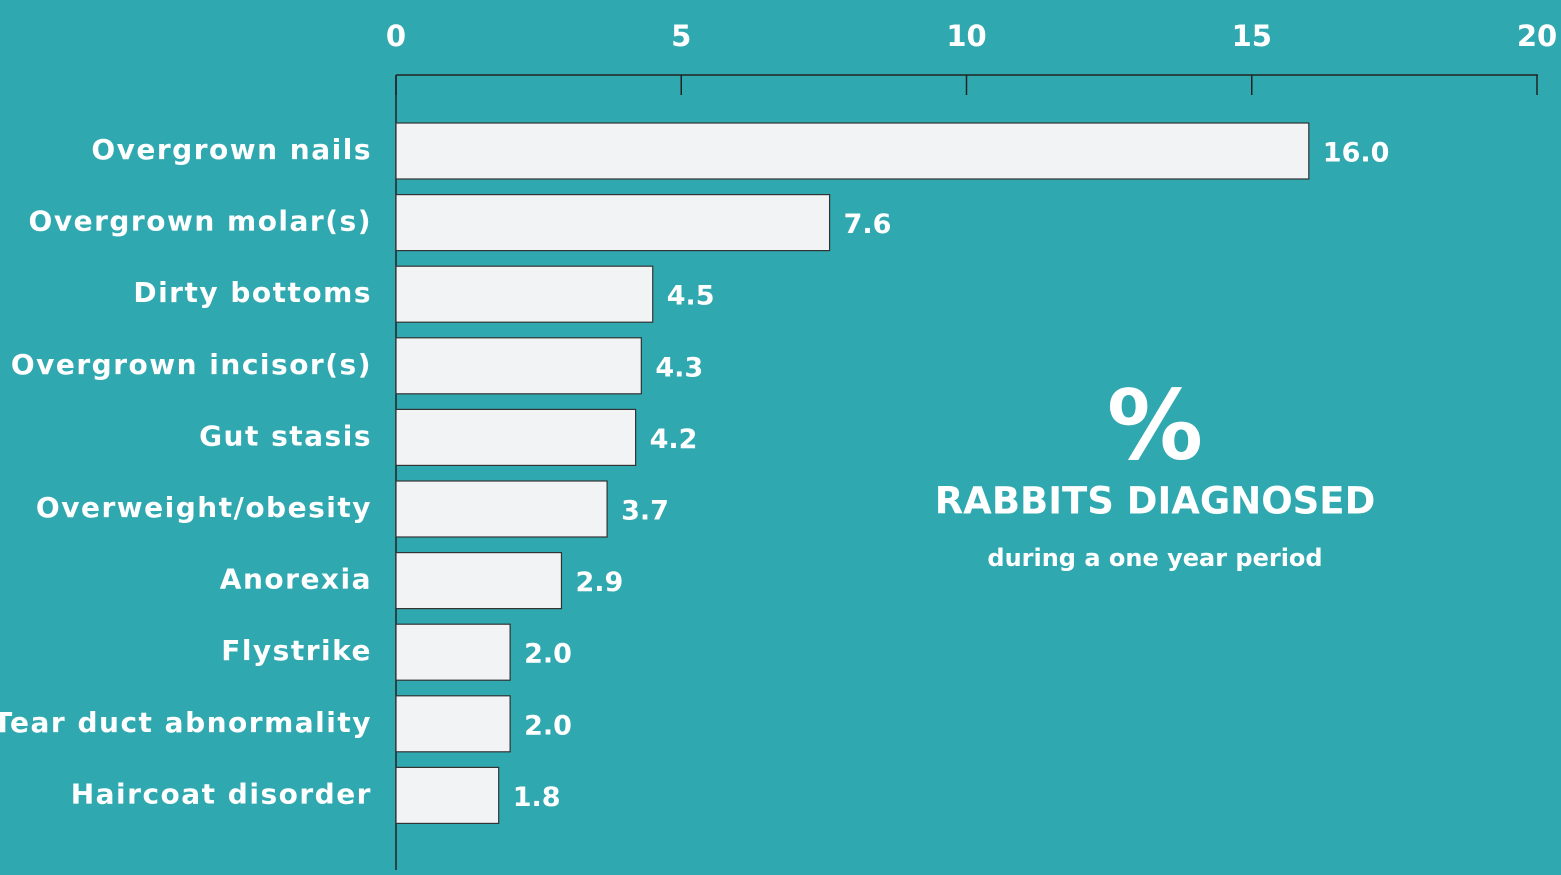 This screenshot has height=875, width=1561. Describe the element at coordinates (252, 292) in the screenshot. I see `y-tick-label: Dirty bottoms` at that location.